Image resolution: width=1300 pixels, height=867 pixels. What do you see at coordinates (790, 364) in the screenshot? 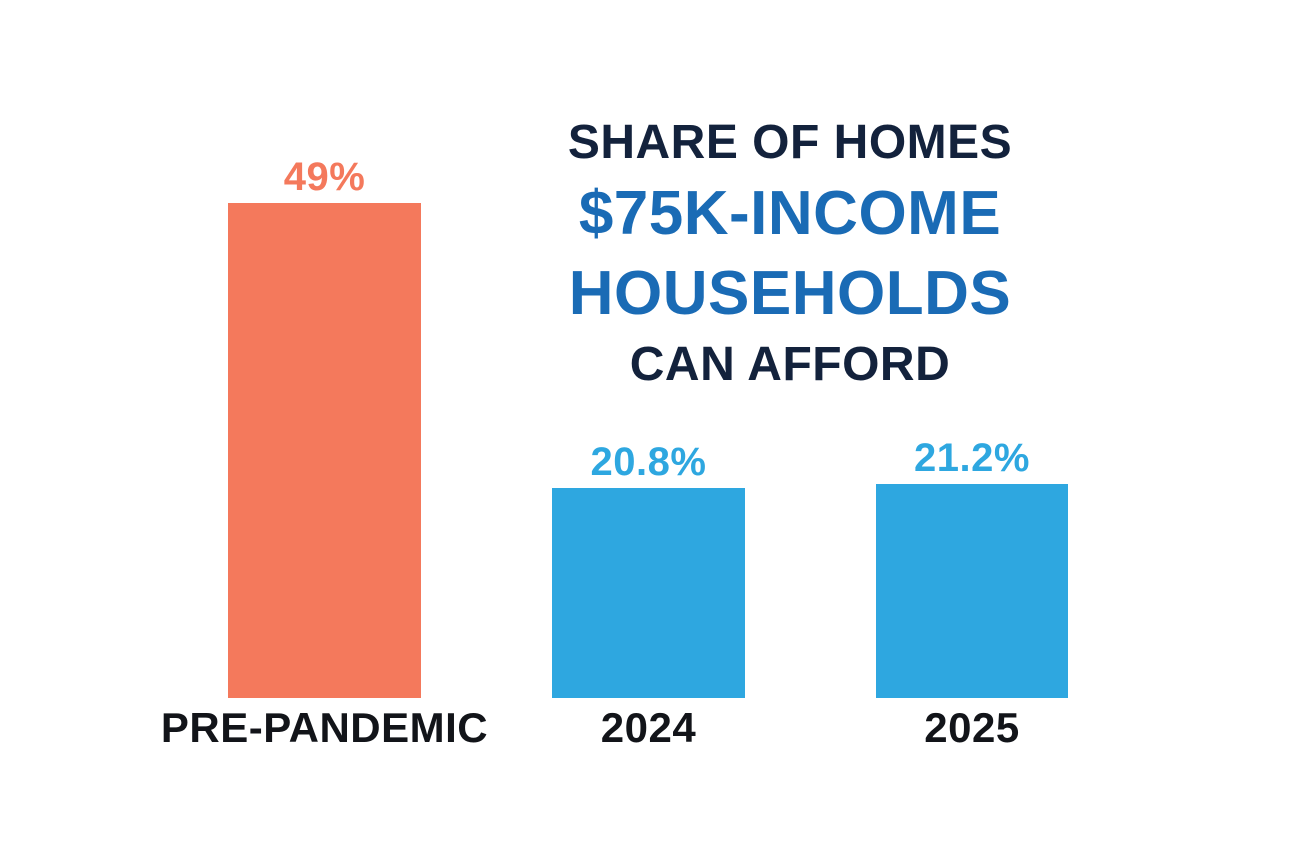
I see `chart-title-line-4: CAN AFFORD` at bounding box center [790, 364].